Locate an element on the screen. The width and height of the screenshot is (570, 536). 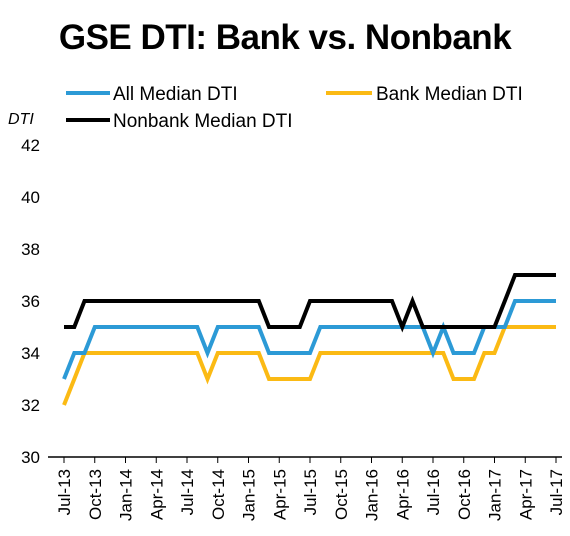
x-tick-label: Apr-15 is located at coordinates (279, 494).